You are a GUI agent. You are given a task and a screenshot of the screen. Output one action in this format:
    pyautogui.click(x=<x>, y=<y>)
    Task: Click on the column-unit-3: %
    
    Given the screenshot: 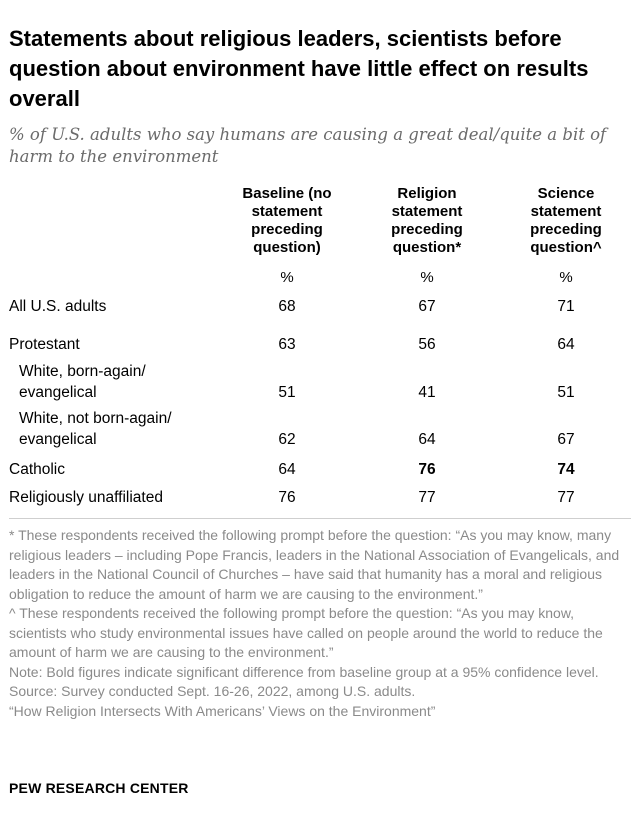 What is the action you would take?
    pyautogui.click(x=566, y=277)
    